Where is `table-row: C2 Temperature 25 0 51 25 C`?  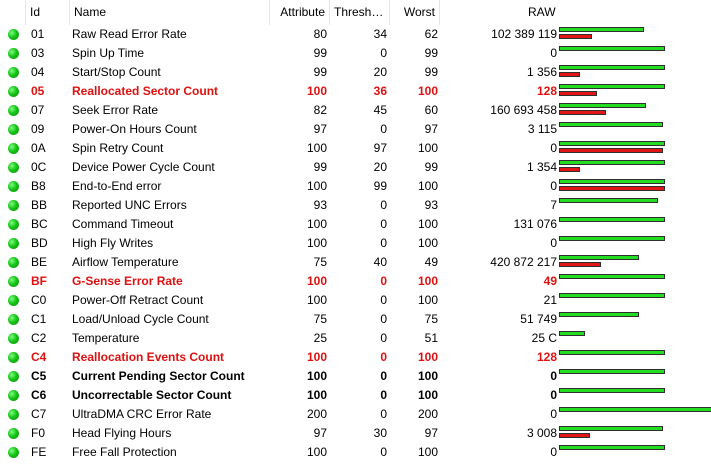 table-row: C2 Temperature 25 0 51 25 C is located at coordinates (355, 338).